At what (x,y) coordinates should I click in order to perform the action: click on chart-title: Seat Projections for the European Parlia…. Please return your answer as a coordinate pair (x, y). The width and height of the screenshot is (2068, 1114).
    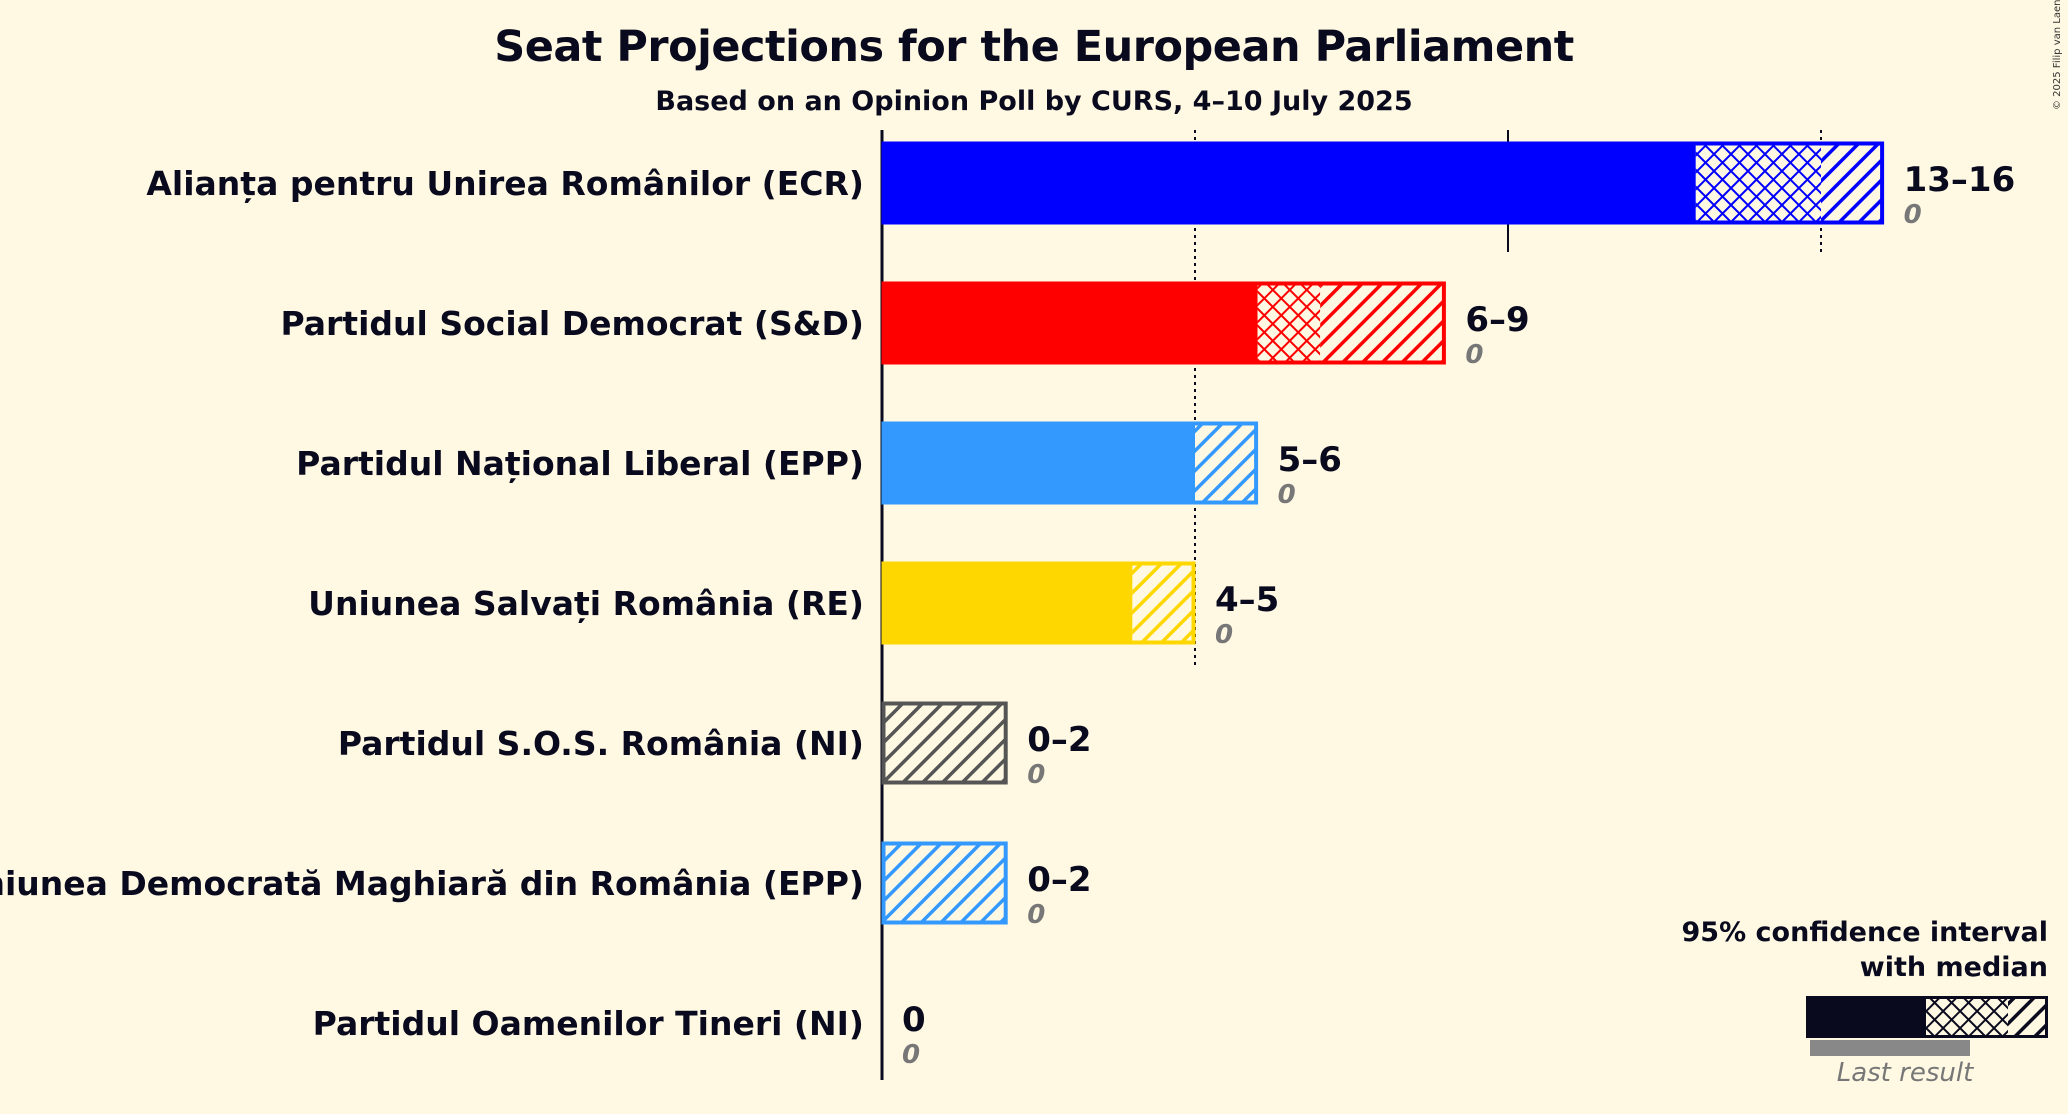
    Looking at the image, I should click on (1034, 47).